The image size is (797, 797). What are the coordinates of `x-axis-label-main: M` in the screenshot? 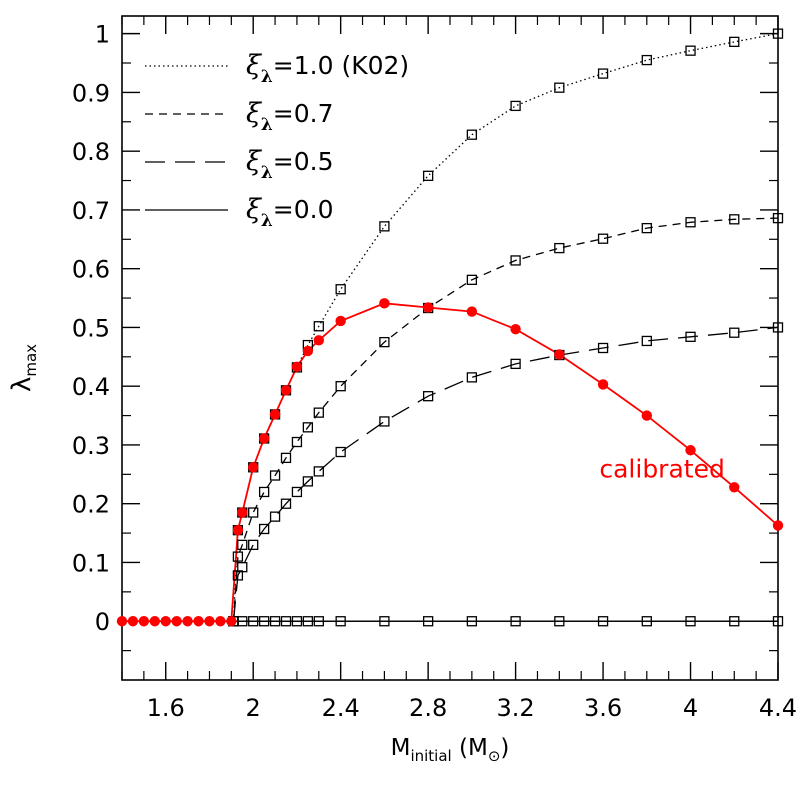 It's located at (401, 748).